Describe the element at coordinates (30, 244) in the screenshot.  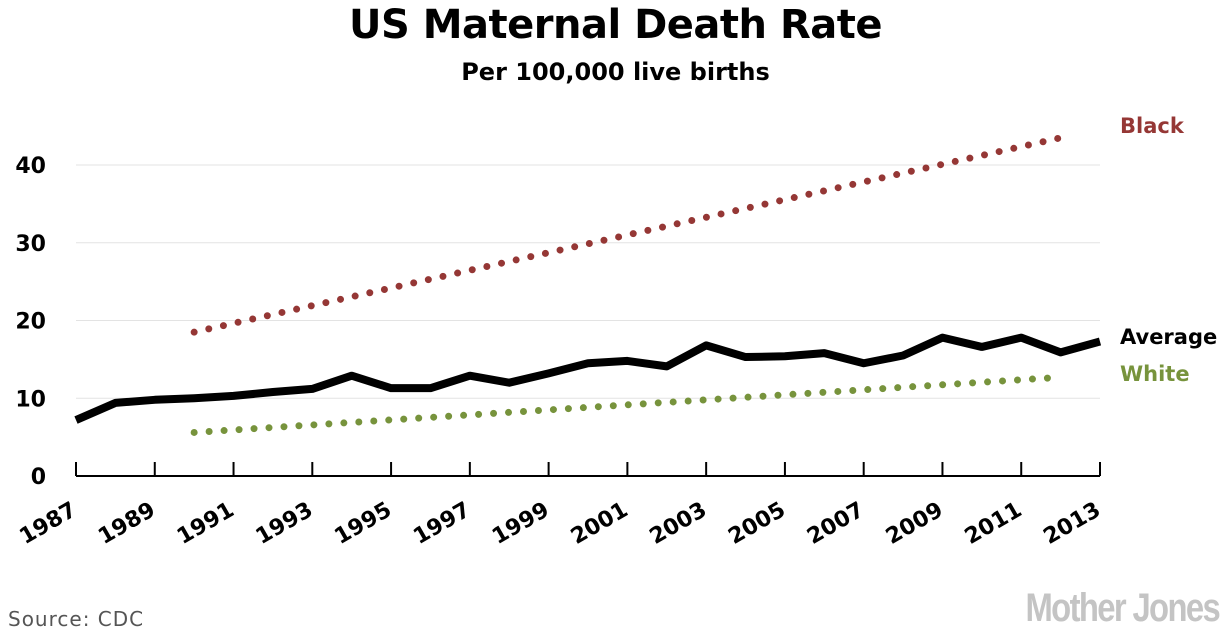
I see `y-tick-label: 30` at that location.